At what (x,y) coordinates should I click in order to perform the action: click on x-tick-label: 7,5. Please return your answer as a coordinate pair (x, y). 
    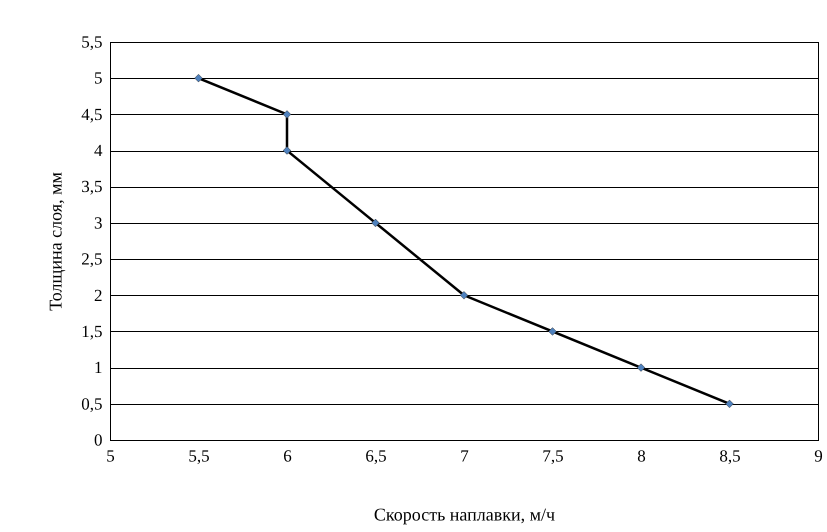
    Looking at the image, I should click on (553, 456).